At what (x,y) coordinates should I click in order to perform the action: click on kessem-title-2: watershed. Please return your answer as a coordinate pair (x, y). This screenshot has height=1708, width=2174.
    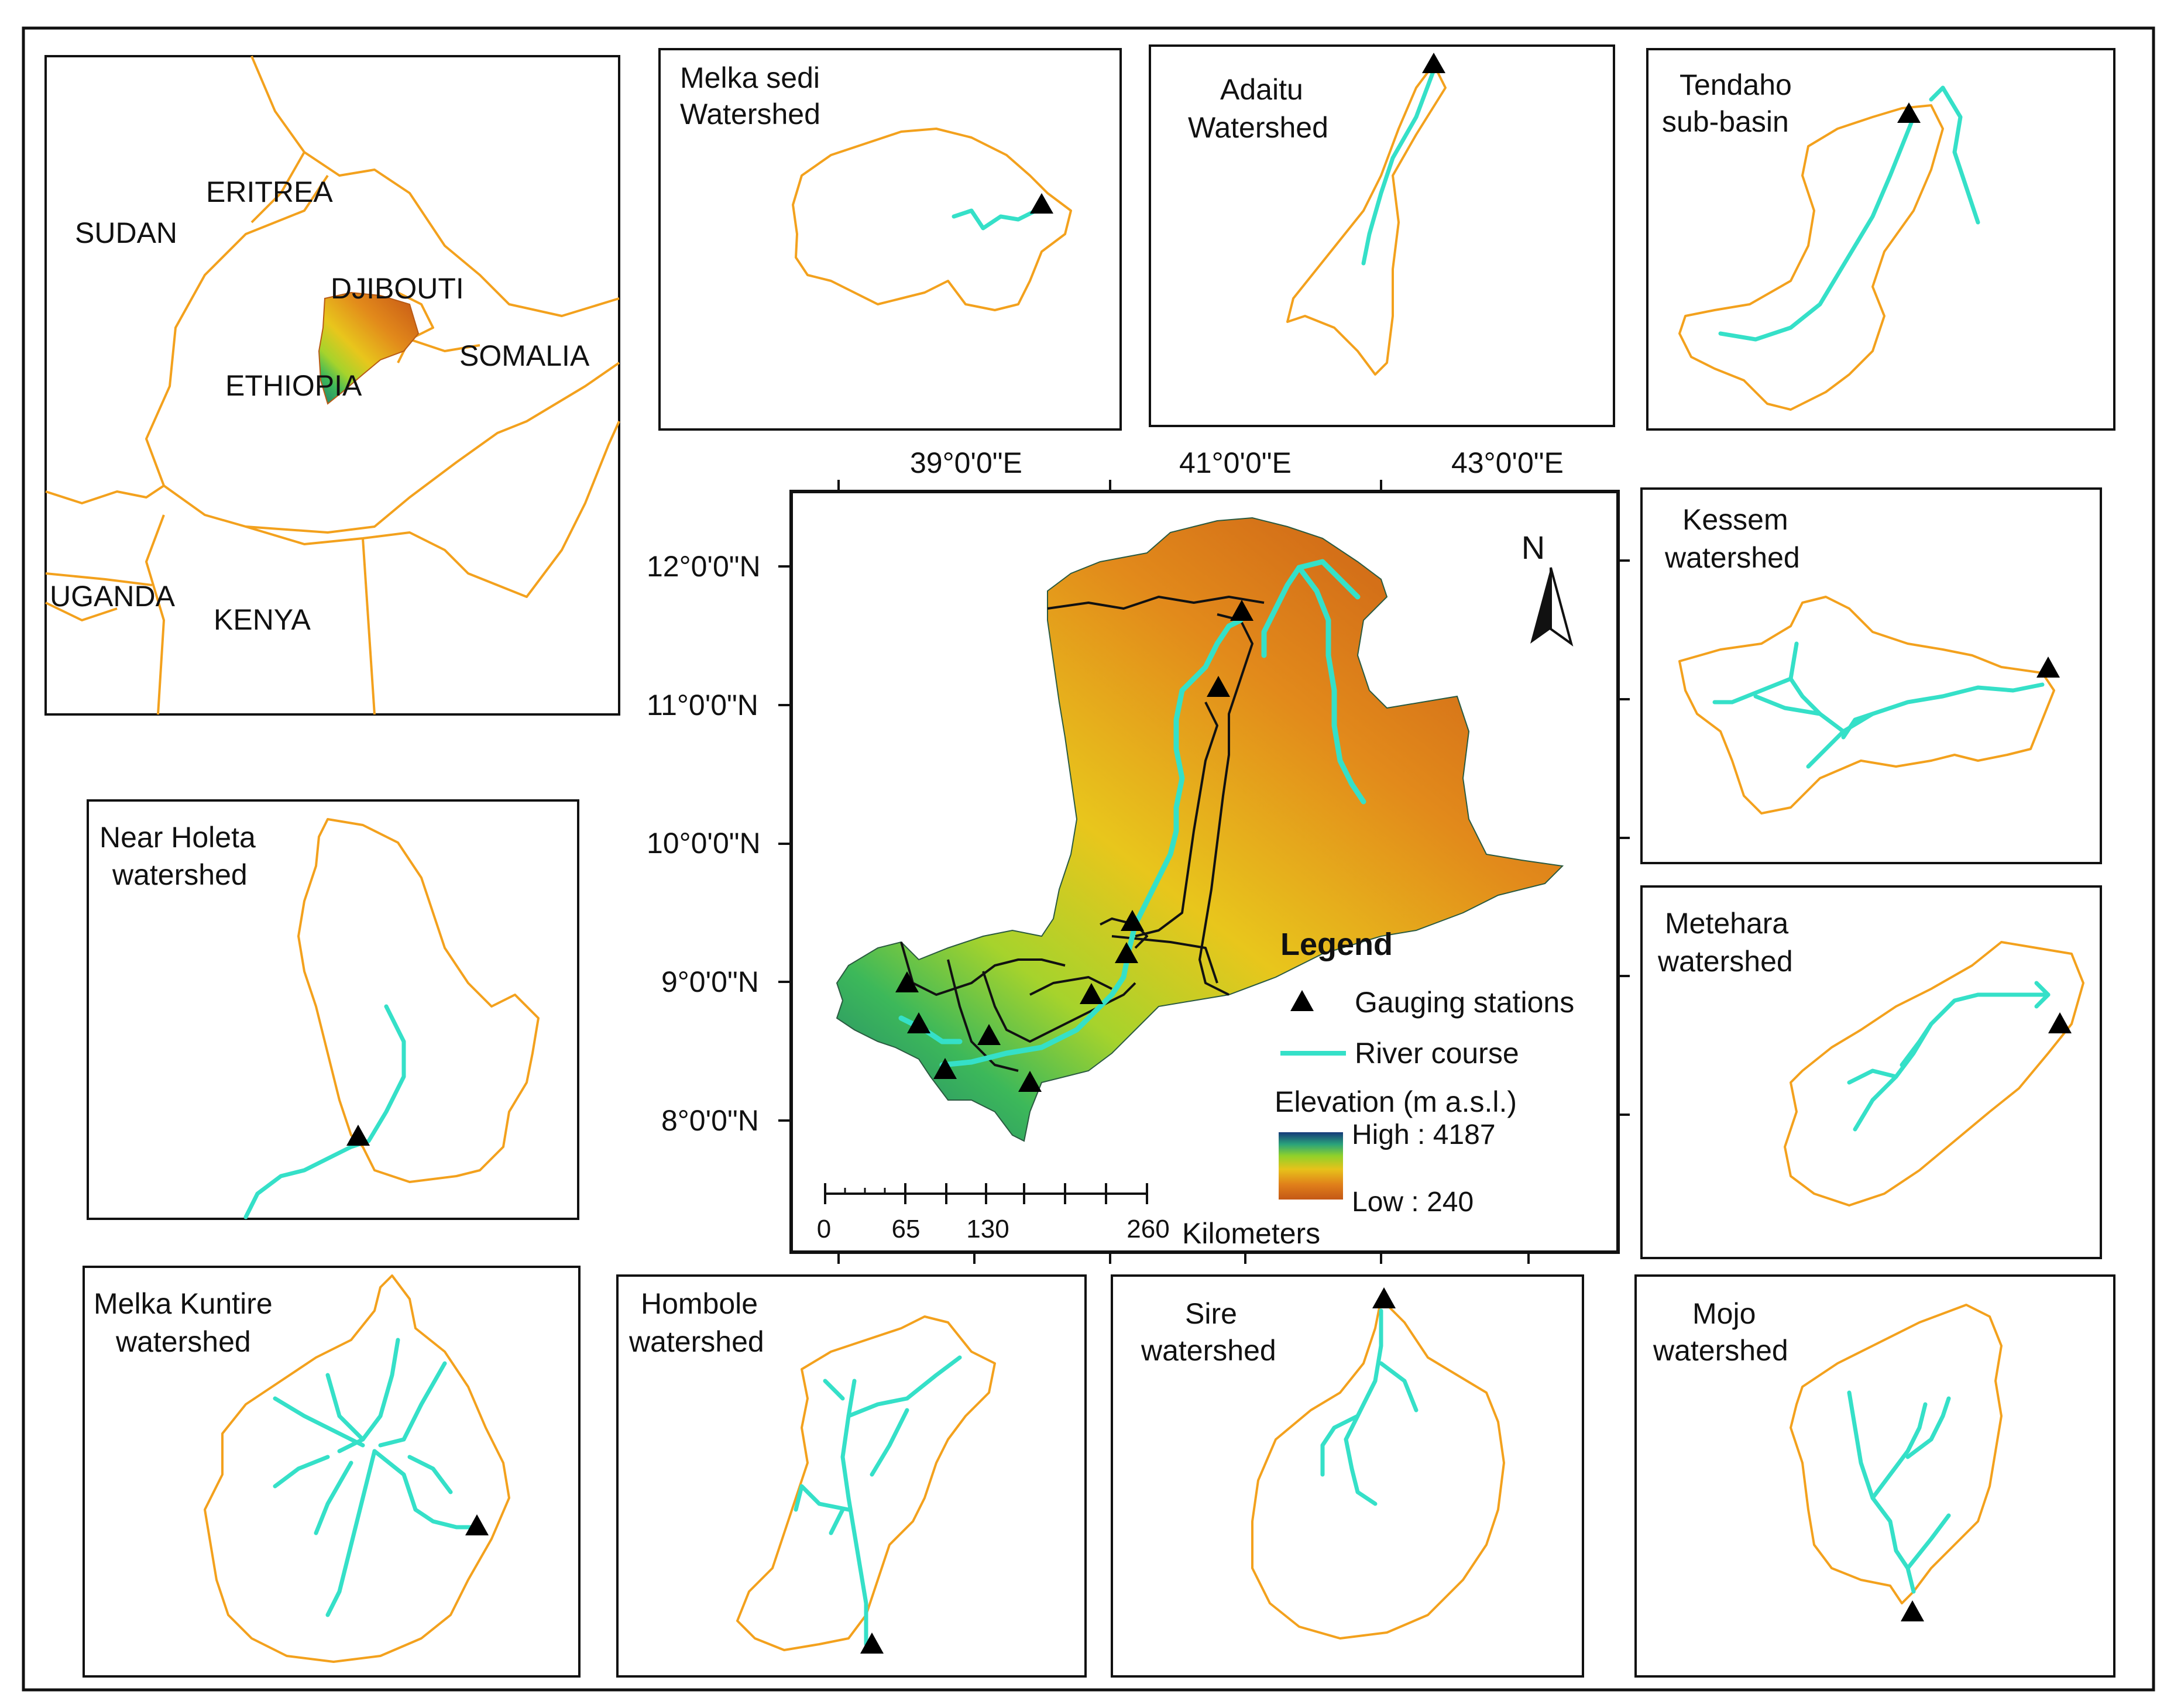
    Looking at the image, I should click on (1732, 557).